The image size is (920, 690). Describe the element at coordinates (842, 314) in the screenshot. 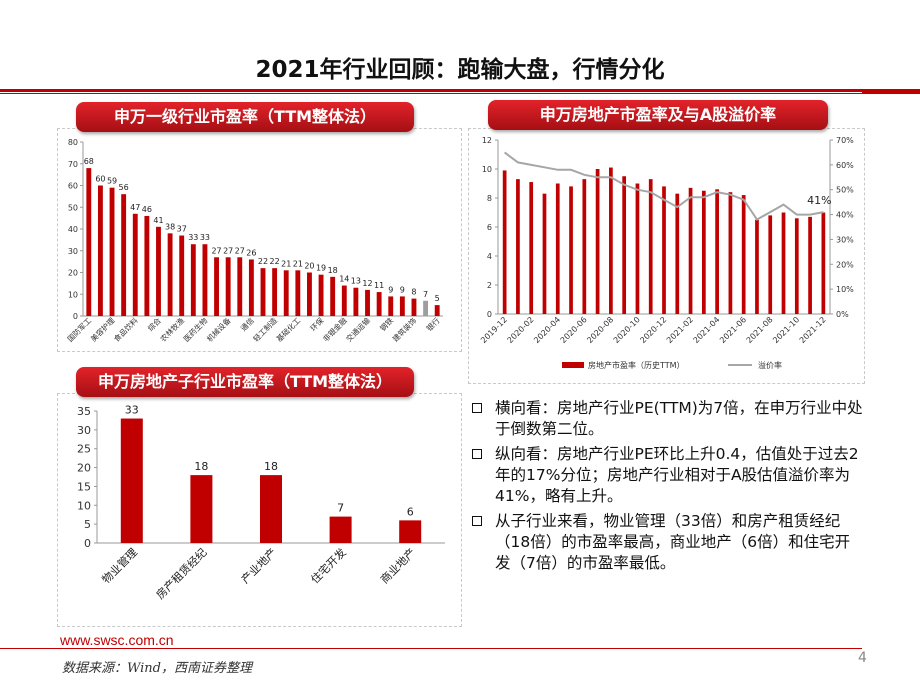

I see `right-tick-label: 0%` at that location.